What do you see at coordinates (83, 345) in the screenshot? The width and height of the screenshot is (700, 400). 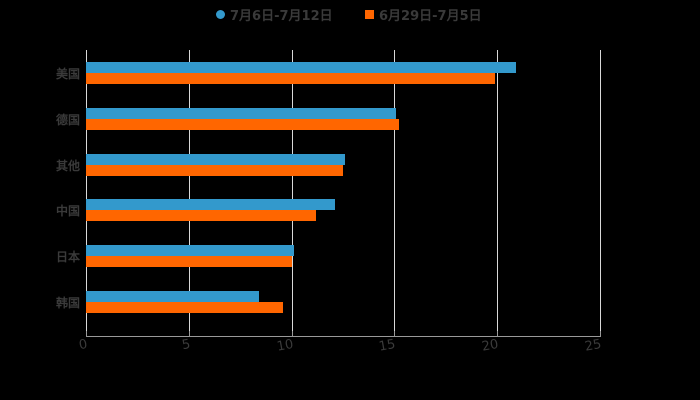 I see `x-tick-label: 0` at bounding box center [83, 345].